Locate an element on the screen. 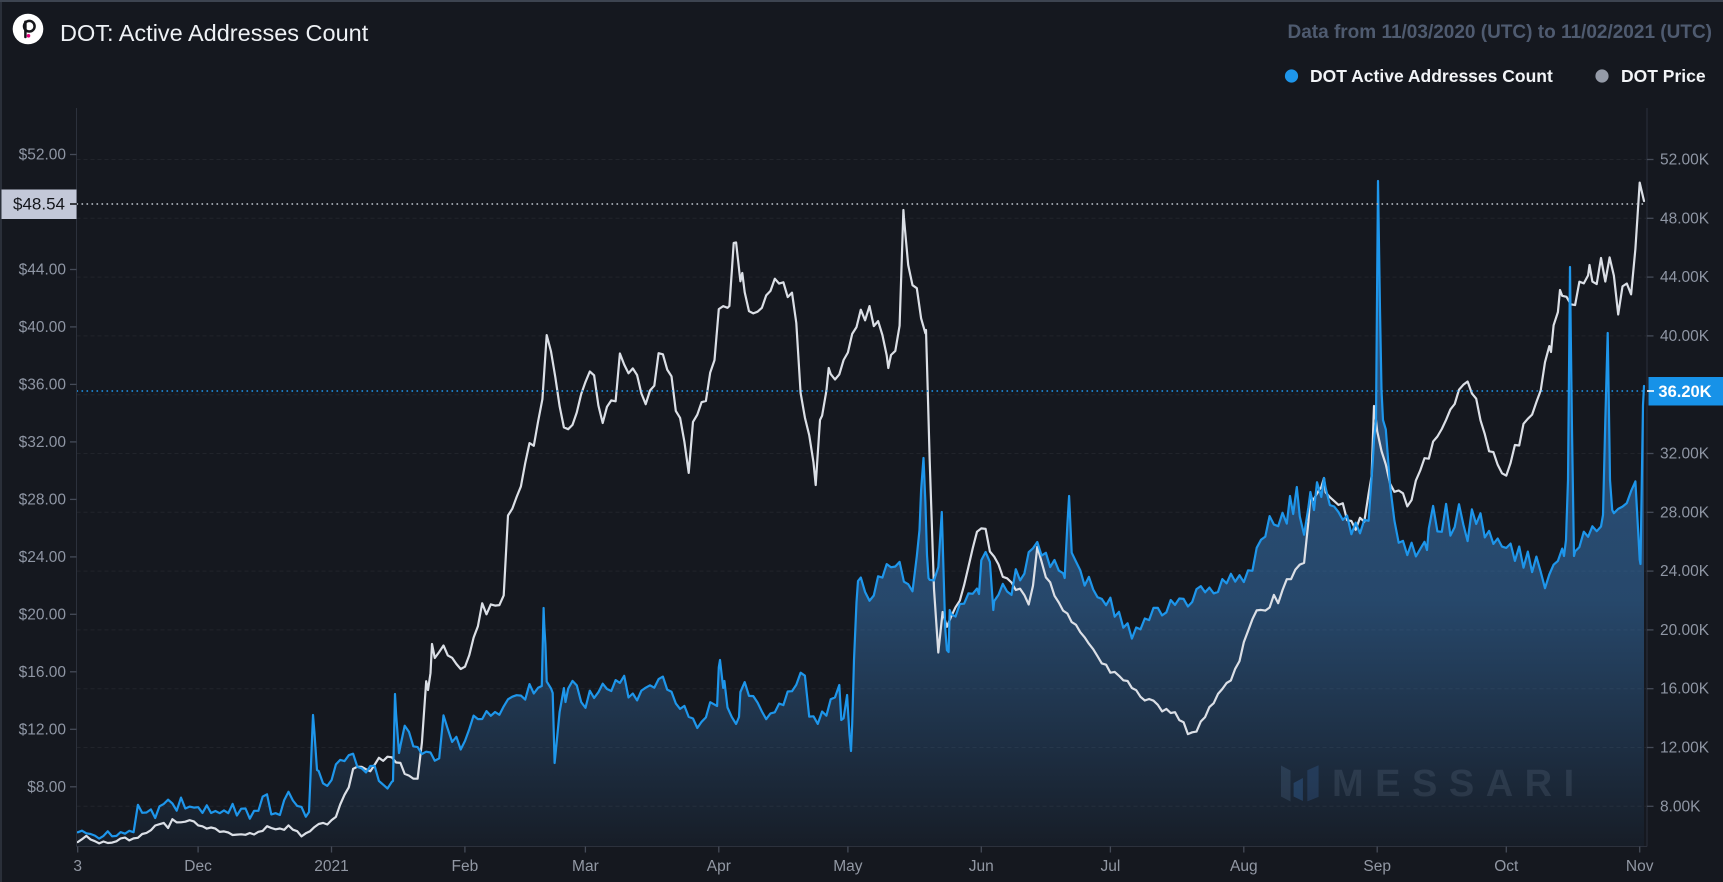 This screenshot has width=1723, height=882. svg-text: 8.00K is located at coordinates (1680, 806).